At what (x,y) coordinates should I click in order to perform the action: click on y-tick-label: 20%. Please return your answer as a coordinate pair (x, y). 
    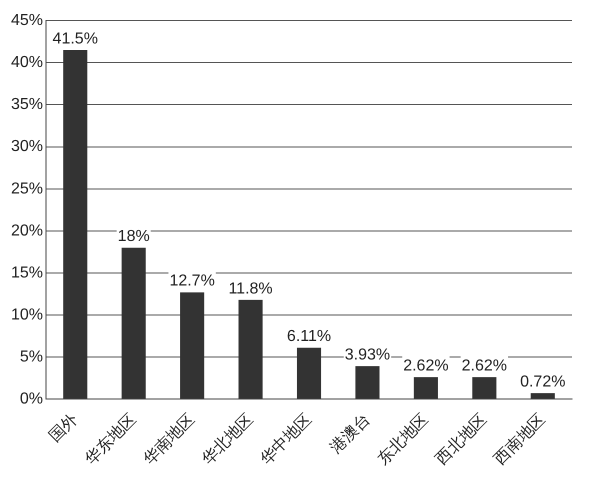
    Looking at the image, I should click on (27, 231).